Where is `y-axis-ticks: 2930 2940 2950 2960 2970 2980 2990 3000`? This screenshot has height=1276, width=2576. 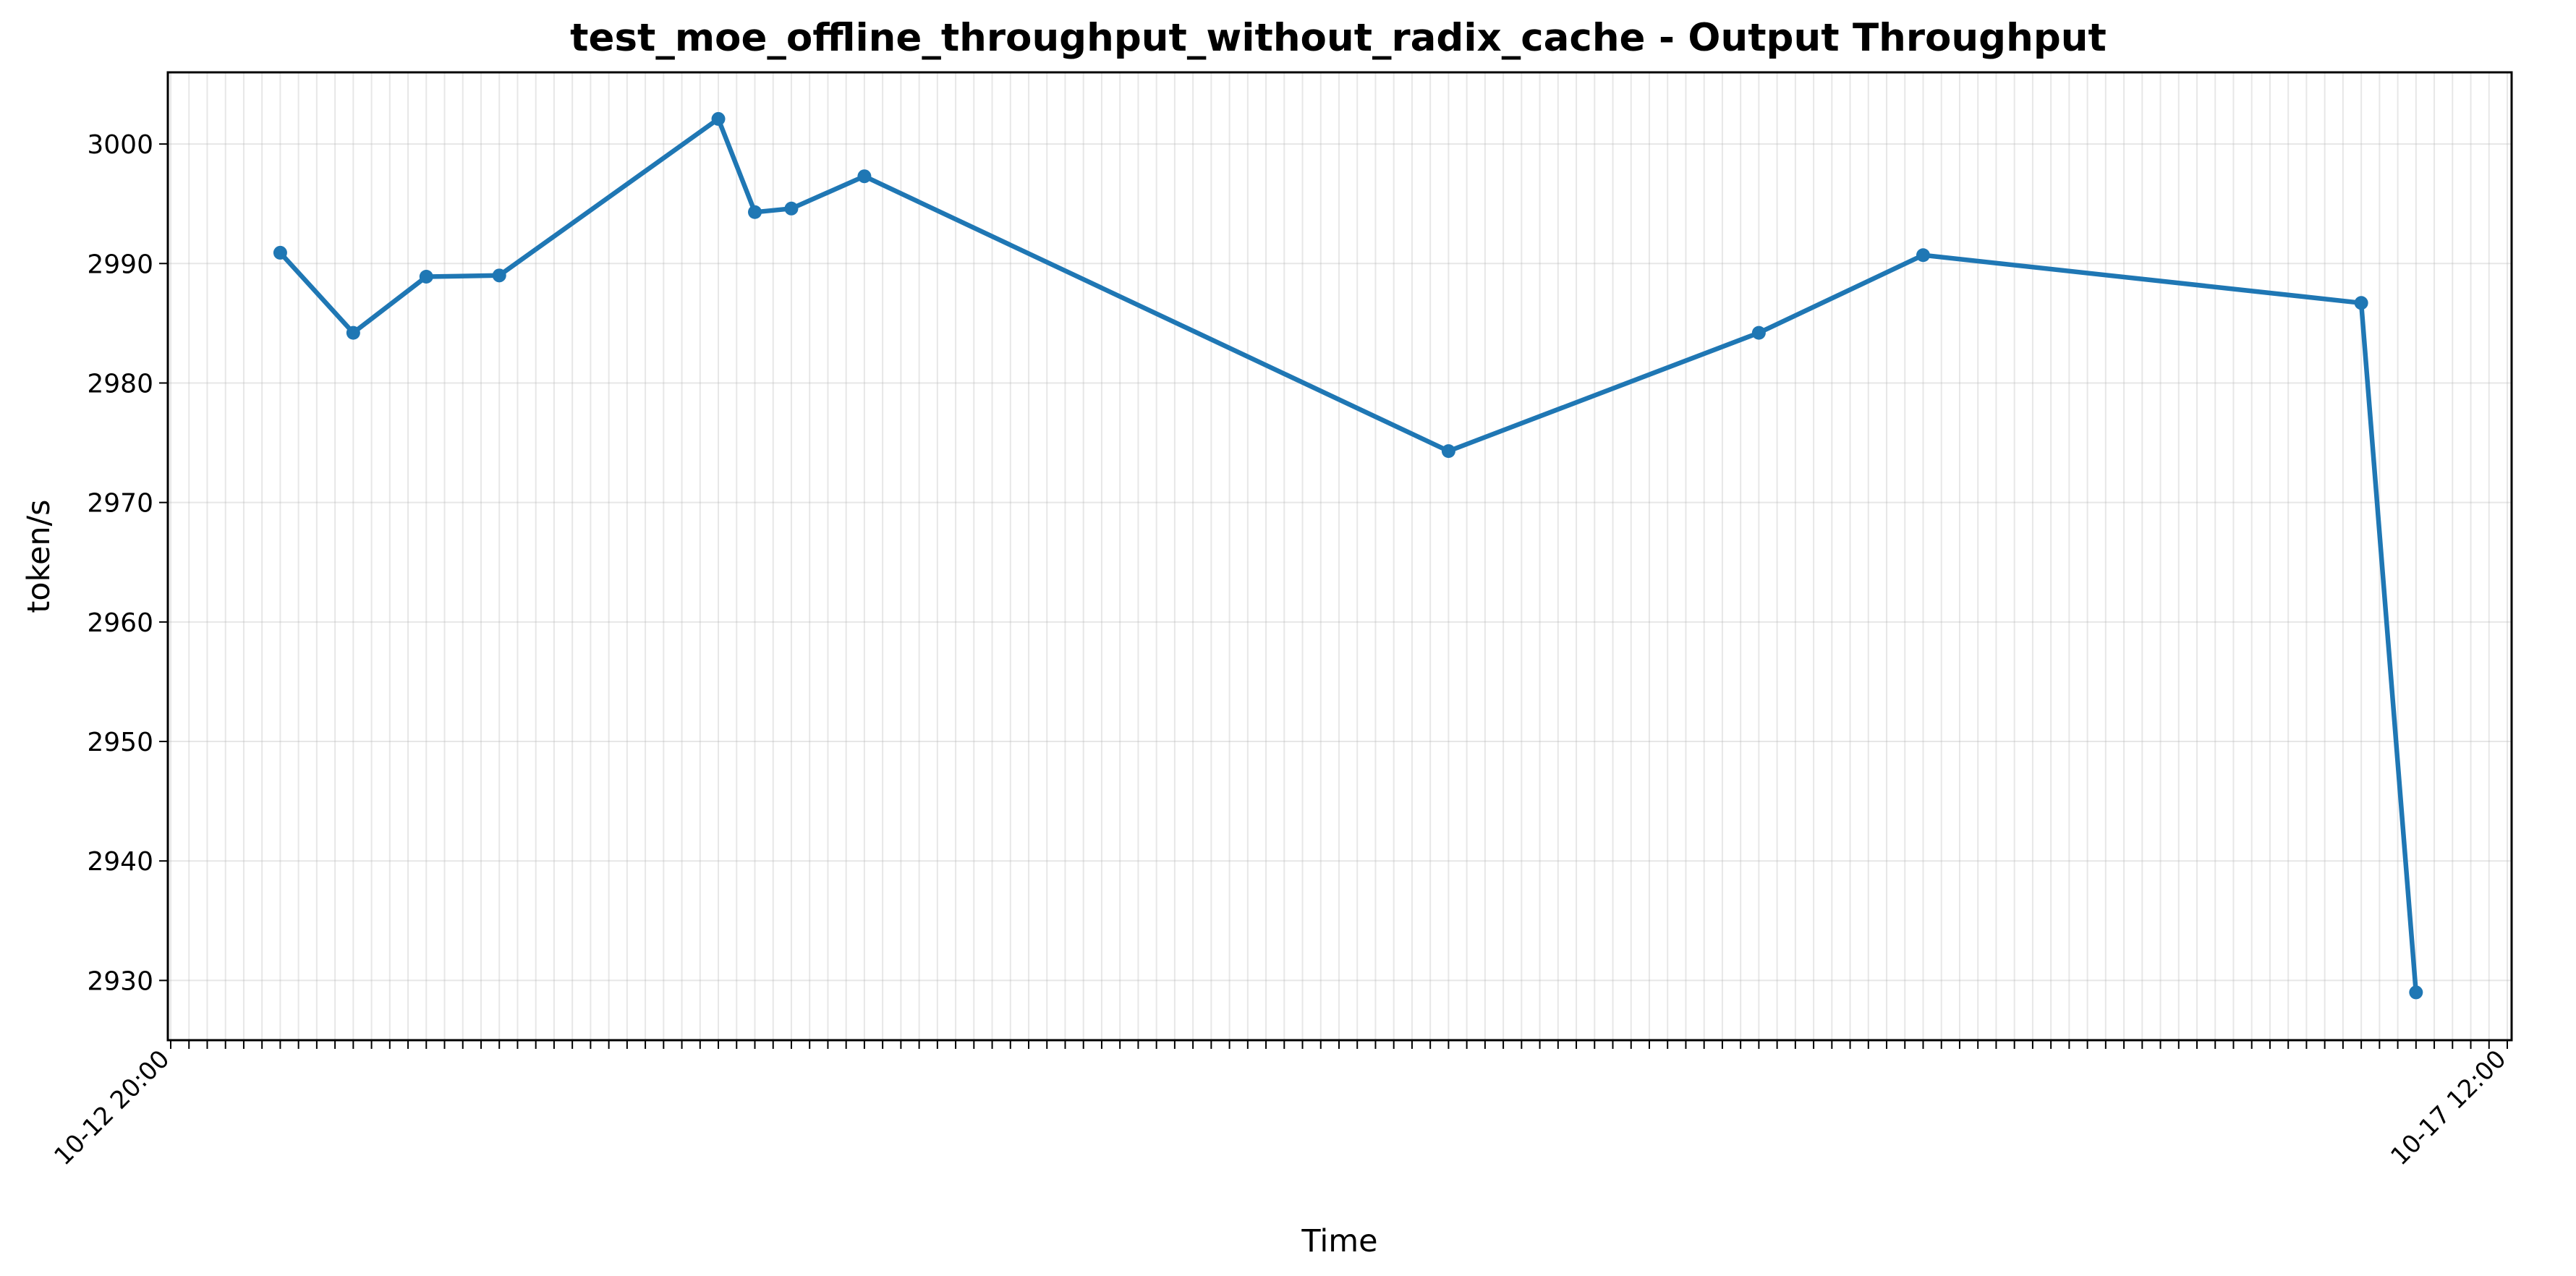 y-axis-ticks: 2930 2940 2950 2960 2970 2980 2990 3000 is located at coordinates (127, 563).